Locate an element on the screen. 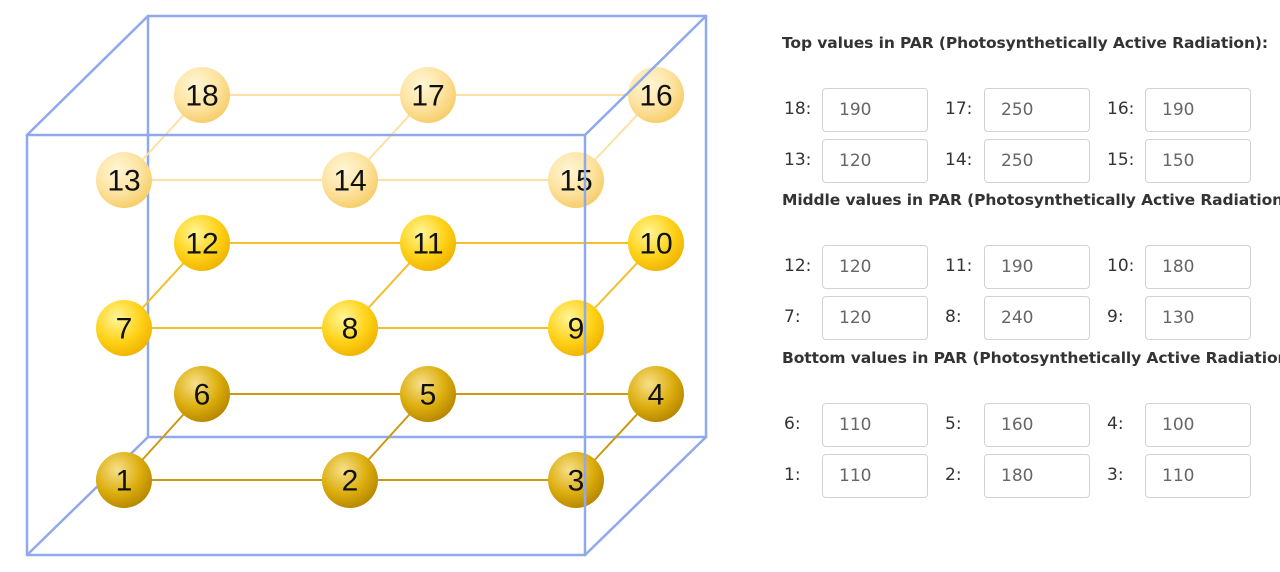 Image resolution: width=1280 pixels, height=572 pixels. sensor-number: 13 is located at coordinates (123, 181).